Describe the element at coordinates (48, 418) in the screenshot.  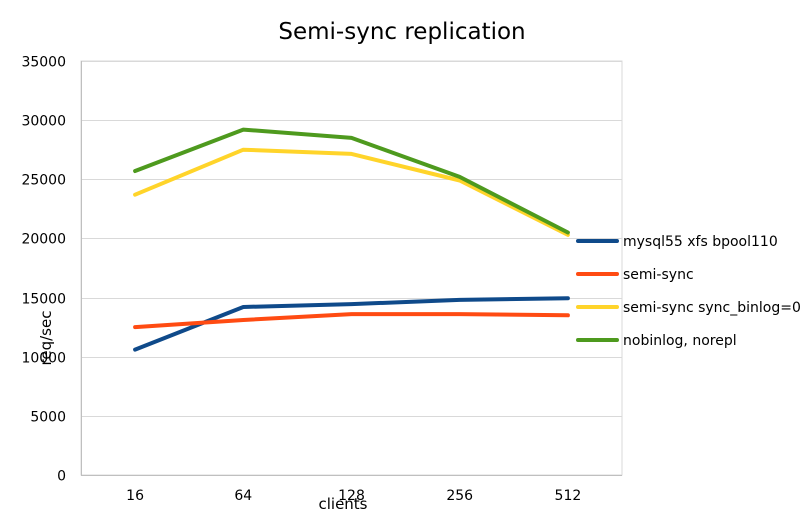
I see `y-tick-label: 5000` at that location.